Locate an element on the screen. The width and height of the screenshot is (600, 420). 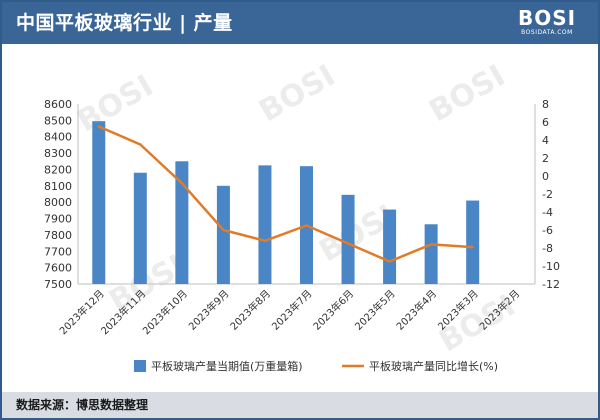
logo-subtext: BOSIDATA.COM is located at coordinates (547, 32).